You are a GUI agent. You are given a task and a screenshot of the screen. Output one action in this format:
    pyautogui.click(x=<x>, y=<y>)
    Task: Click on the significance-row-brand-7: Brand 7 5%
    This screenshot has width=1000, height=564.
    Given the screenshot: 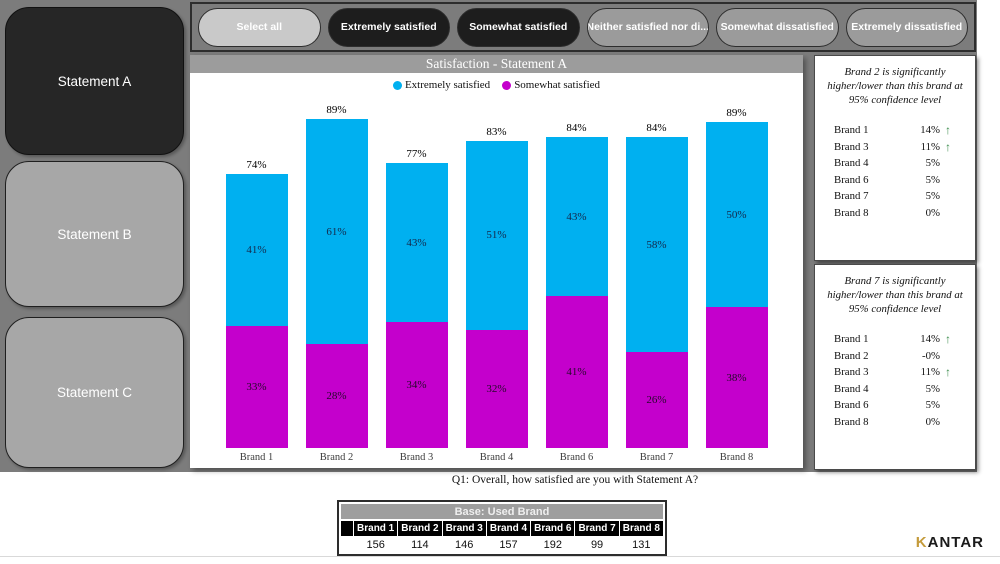 What is the action you would take?
    pyautogui.click(x=895, y=196)
    